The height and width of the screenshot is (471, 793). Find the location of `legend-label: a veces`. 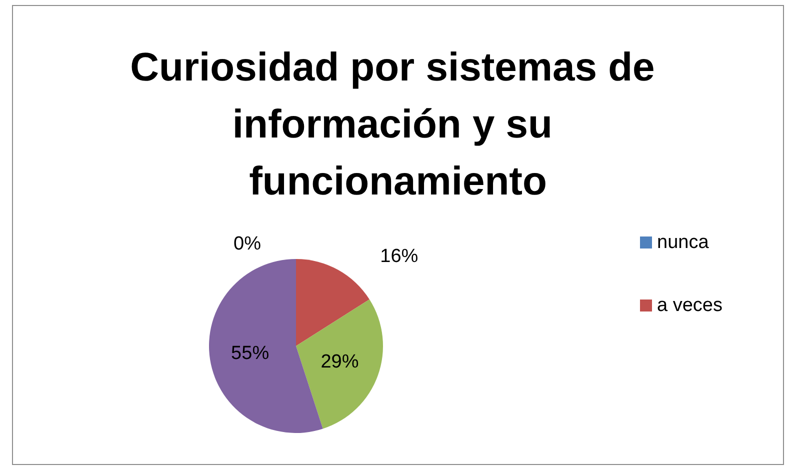

legend-label: a veces is located at coordinates (689, 305).